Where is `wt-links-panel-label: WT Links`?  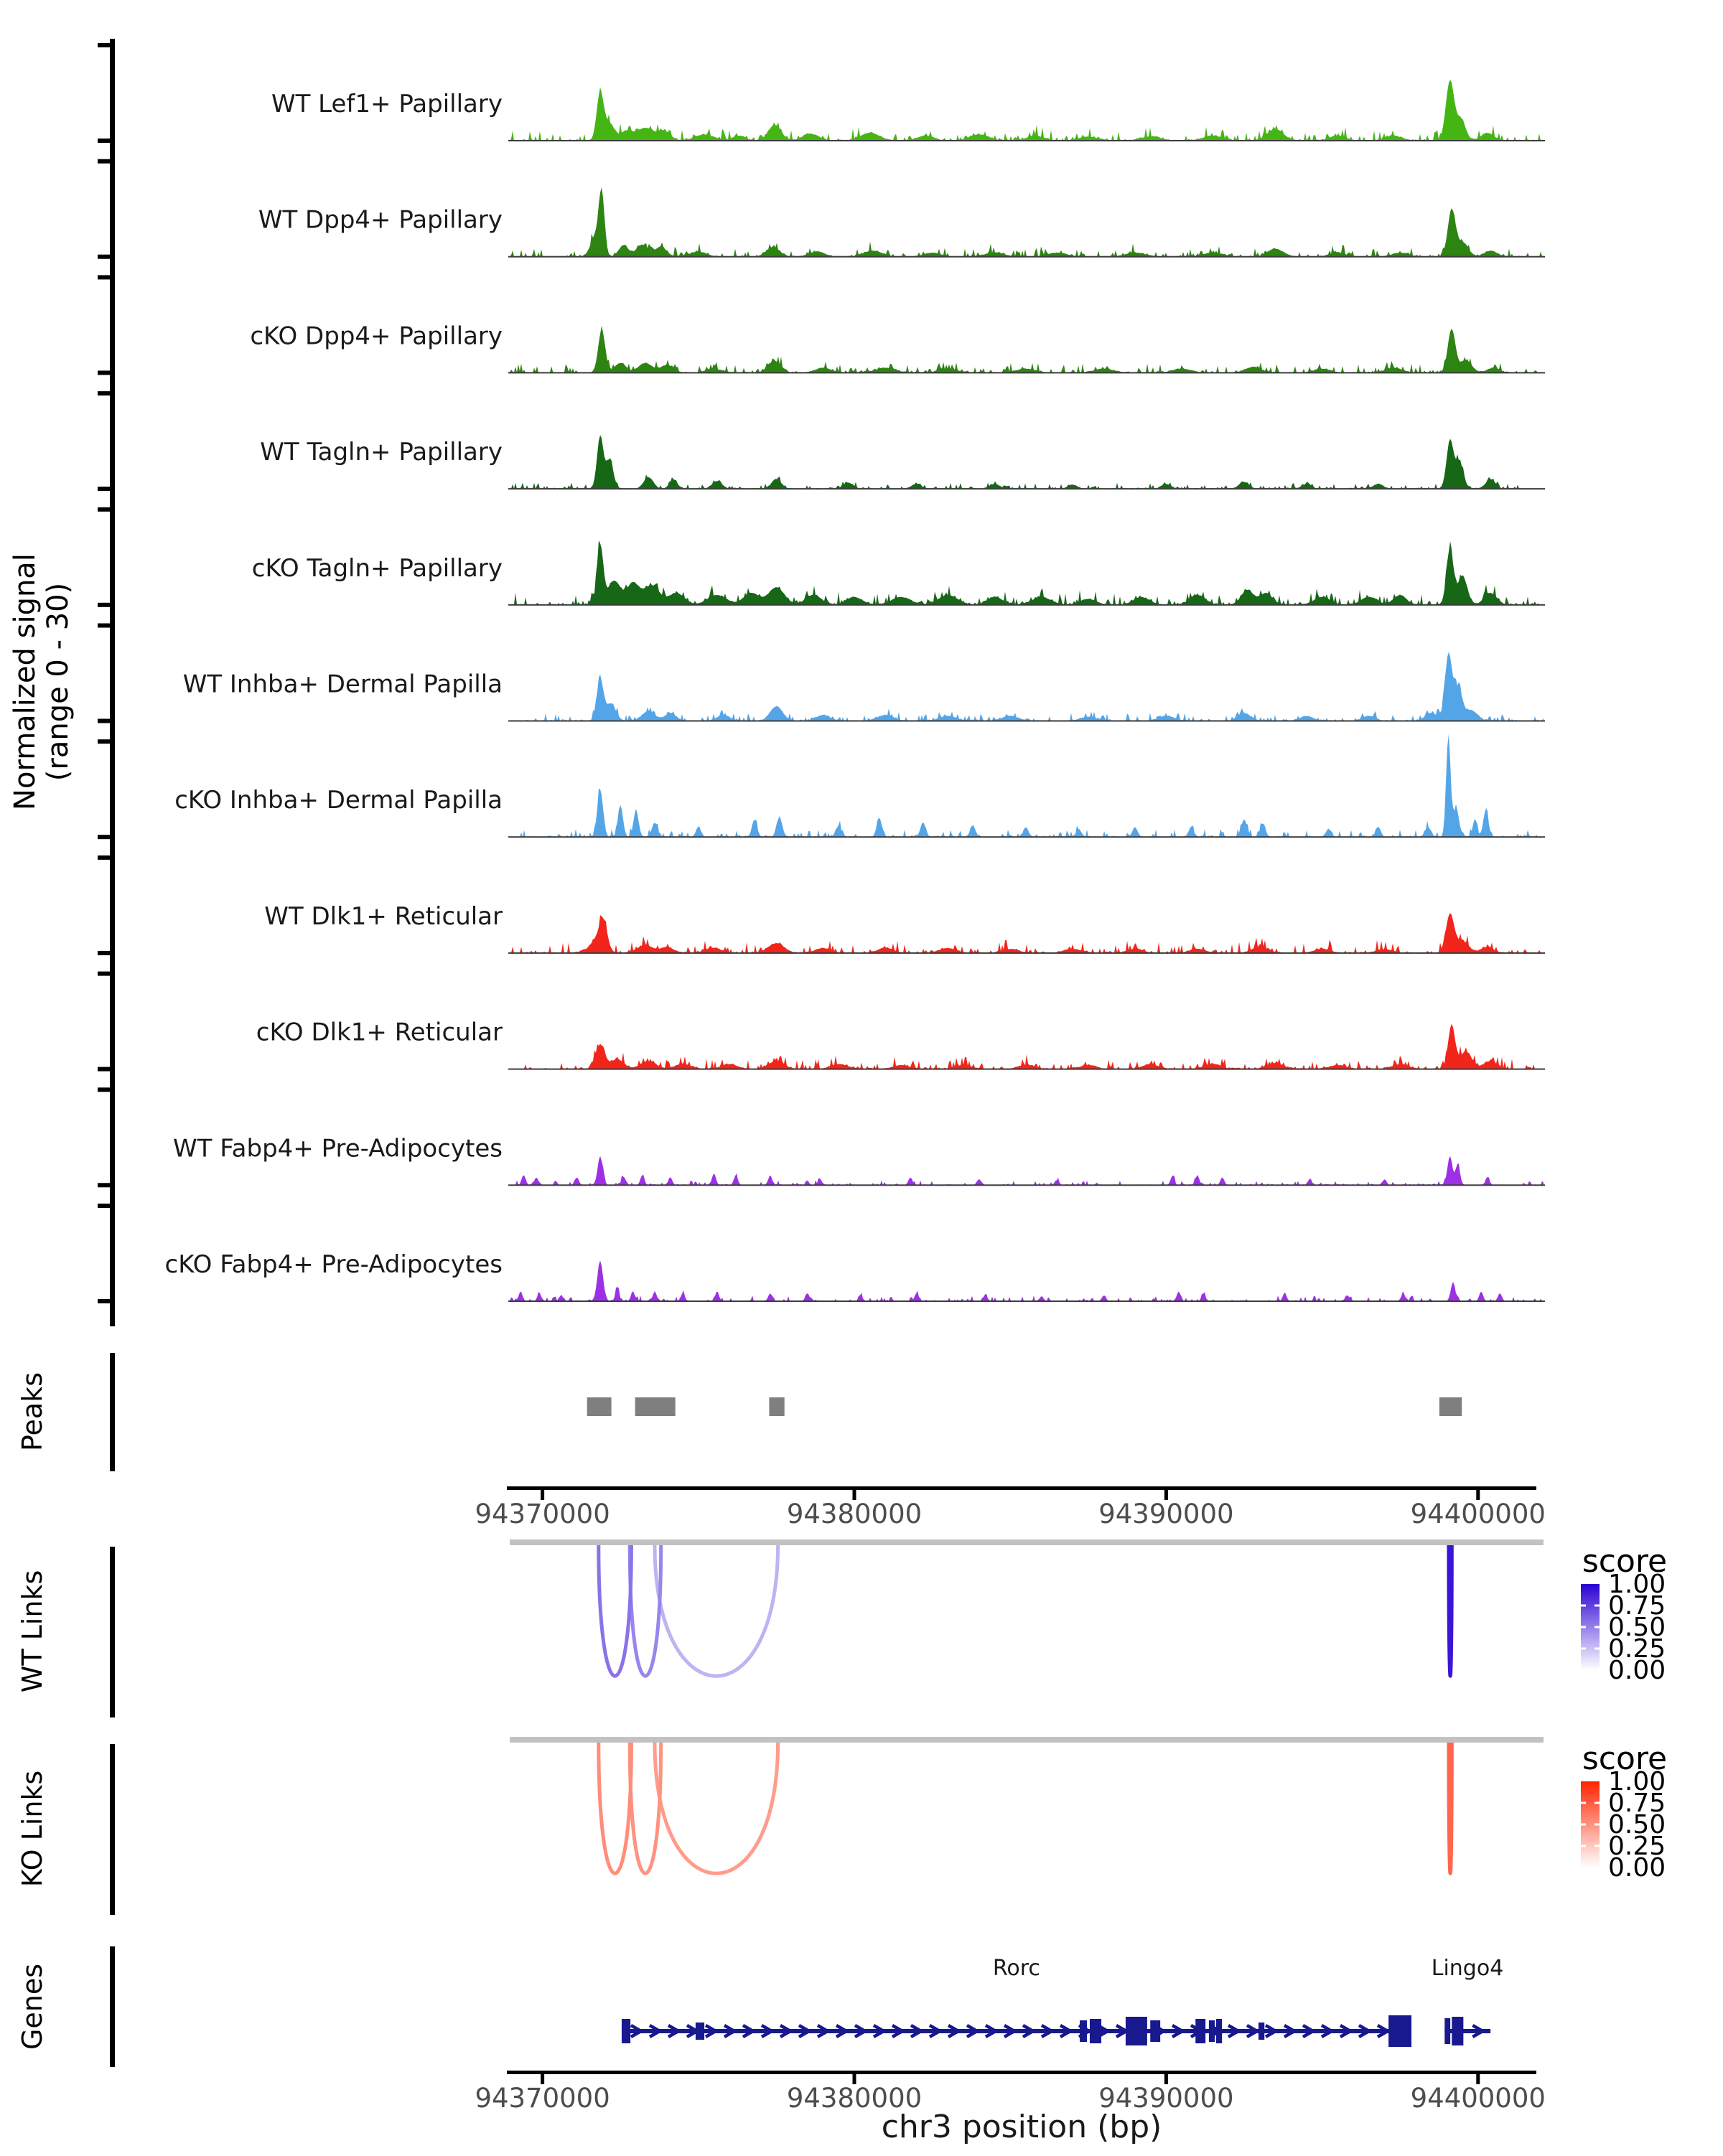 wt-links-panel-label: WT Links is located at coordinates (32, 1631).